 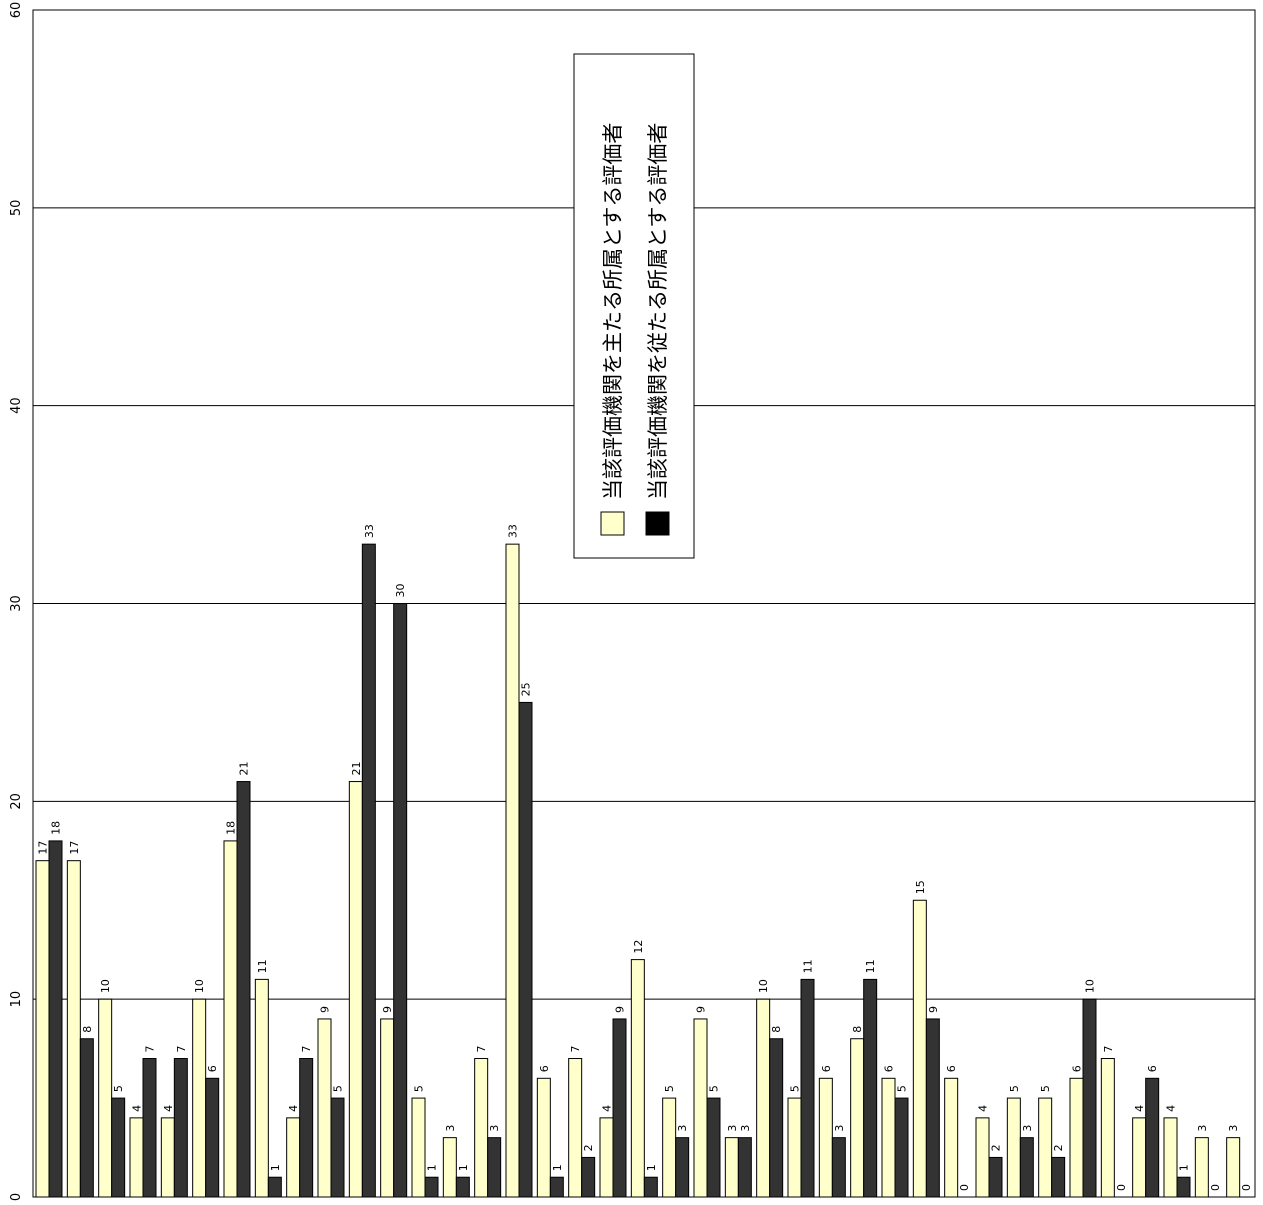 What do you see at coordinates (920, 887) in the screenshot?
I see `data-label: 15` at bounding box center [920, 887].